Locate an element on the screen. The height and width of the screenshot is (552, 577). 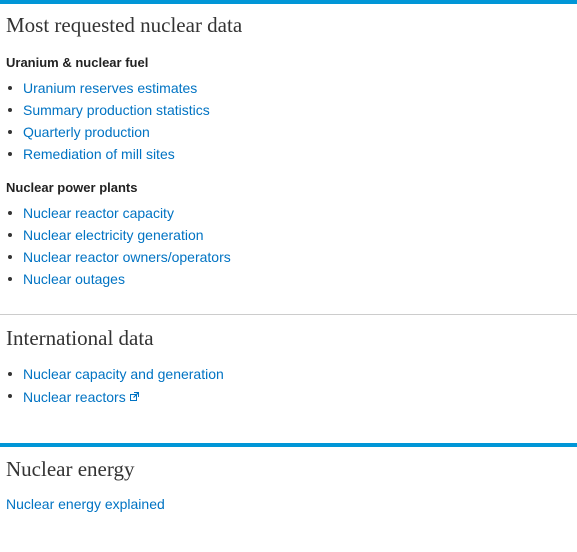
nuclear-energy-explained-link: Nuclear energy explained is located at coordinates (85, 504).